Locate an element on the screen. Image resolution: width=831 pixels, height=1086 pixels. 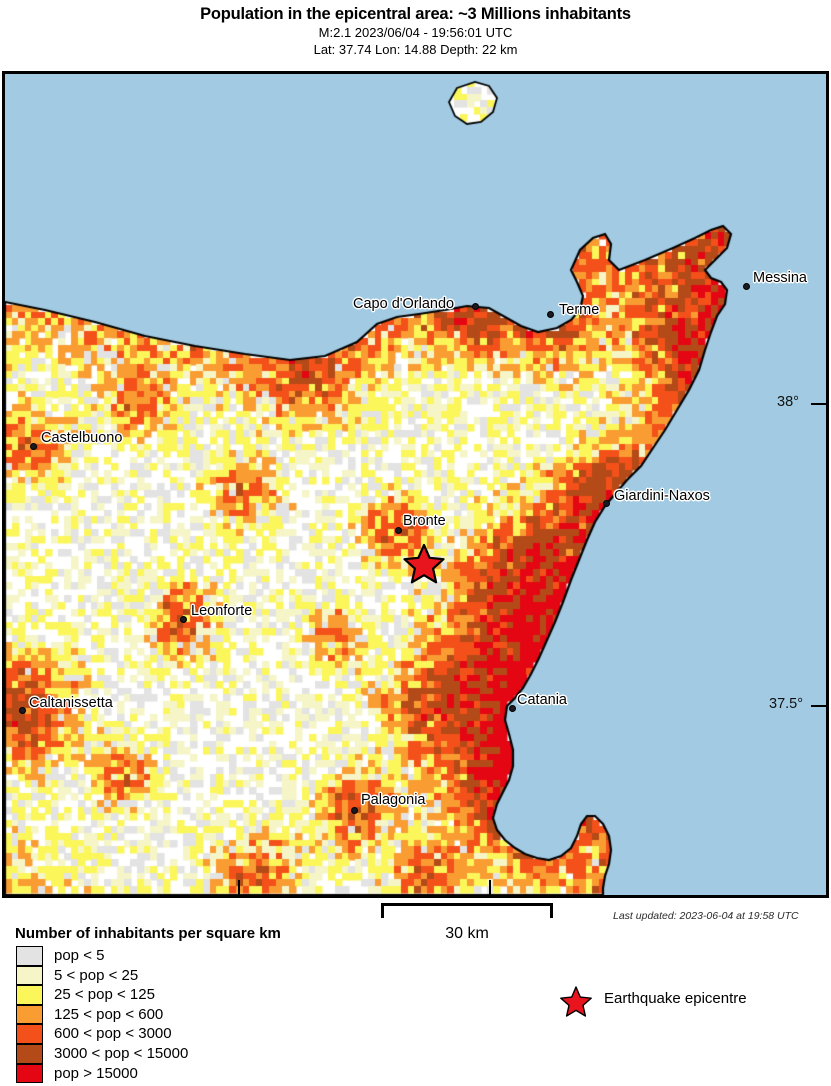
scale-bar is located at coordinates (467, 911).